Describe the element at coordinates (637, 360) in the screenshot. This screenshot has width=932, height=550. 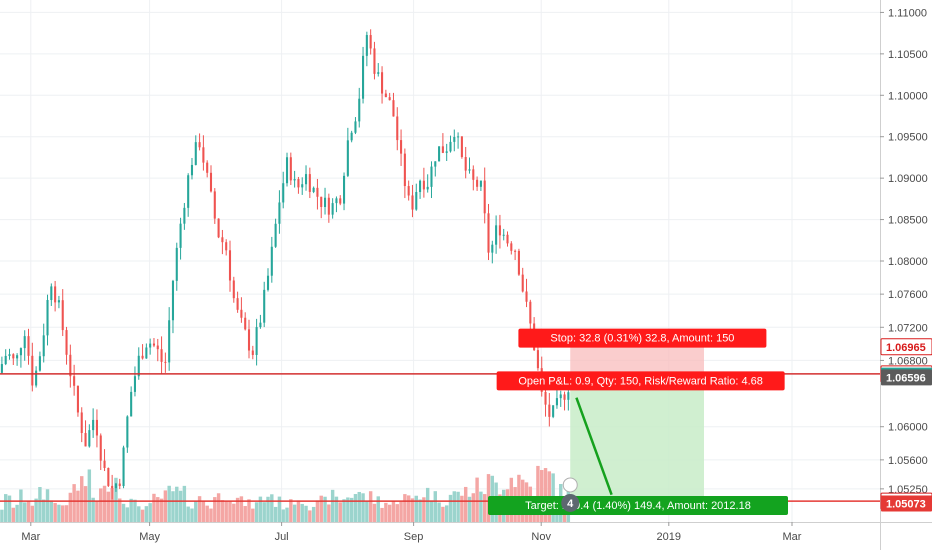
I see `stop-zone` at that location.